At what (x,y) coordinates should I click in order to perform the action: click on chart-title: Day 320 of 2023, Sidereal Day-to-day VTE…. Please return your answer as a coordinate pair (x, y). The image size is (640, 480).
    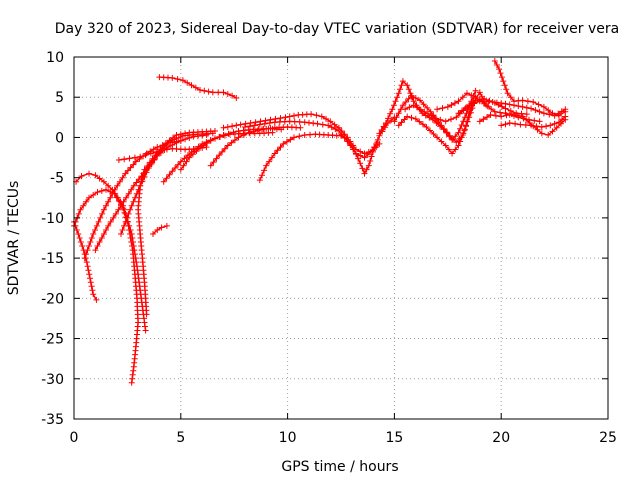
    Looking at the image, I should click on (337, 29).